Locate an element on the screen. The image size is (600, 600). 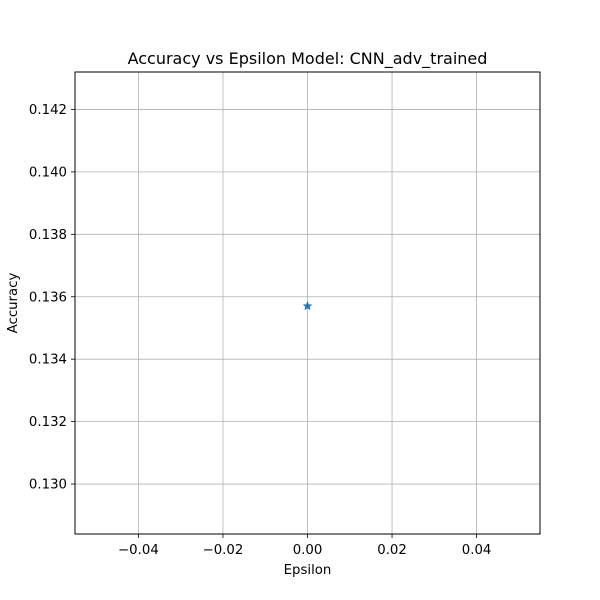
y-tick-label: 0.130 is located at coordinates (48, 485).